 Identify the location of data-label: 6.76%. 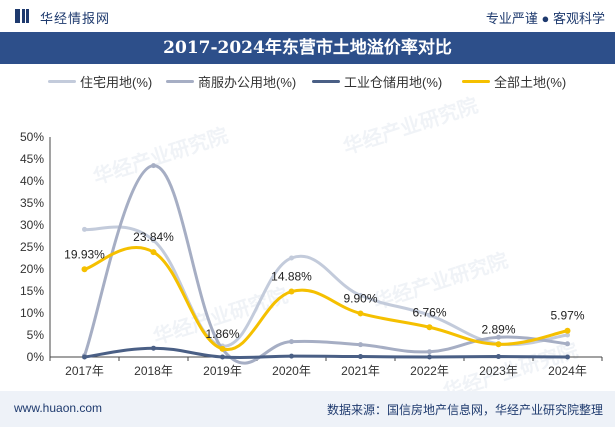
(429, 312).